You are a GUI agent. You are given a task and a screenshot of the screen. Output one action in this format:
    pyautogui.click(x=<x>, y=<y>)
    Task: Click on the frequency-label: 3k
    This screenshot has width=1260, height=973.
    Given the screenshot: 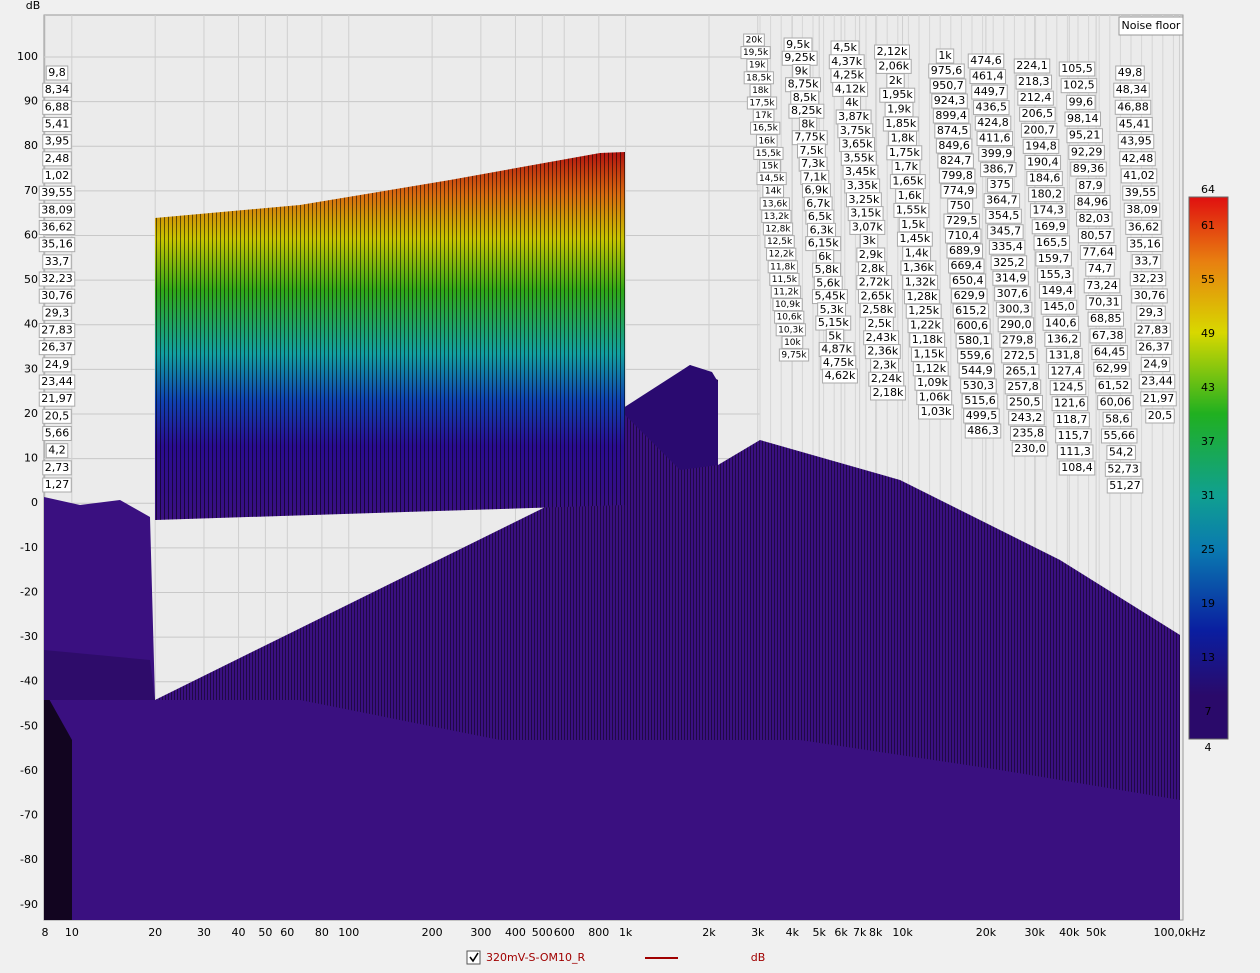 What is the action you would take?
    pyautogui.click(x=869, y=240)
    